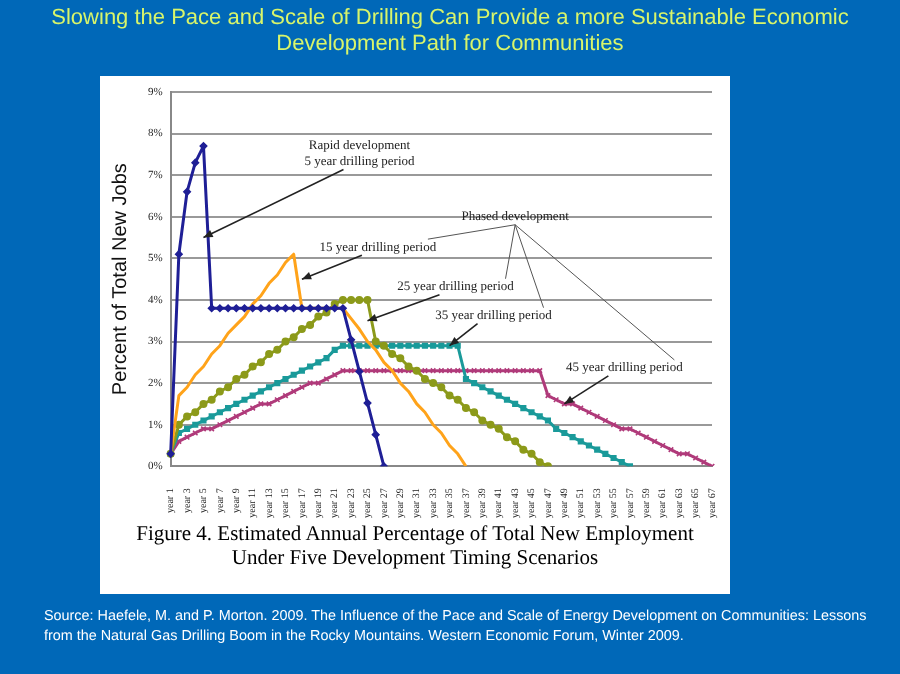 The image size is (900, 674). I want to click on y-axis-title: Percent of Total New Jobs, so click(120, 279).